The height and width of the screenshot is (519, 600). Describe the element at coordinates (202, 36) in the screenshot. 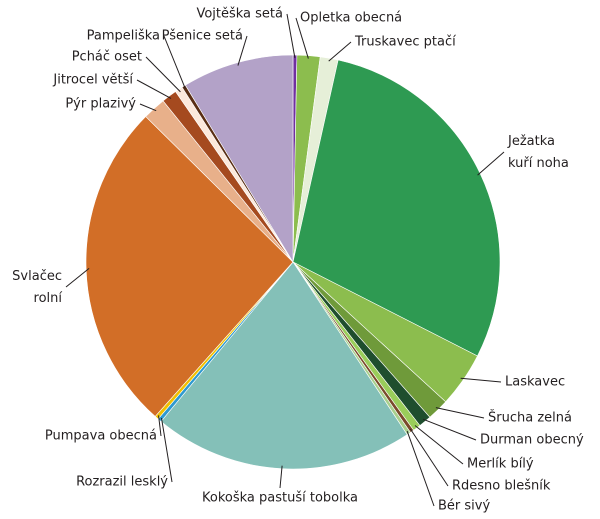

I see `slice-label: Pšenice setá` at that location.